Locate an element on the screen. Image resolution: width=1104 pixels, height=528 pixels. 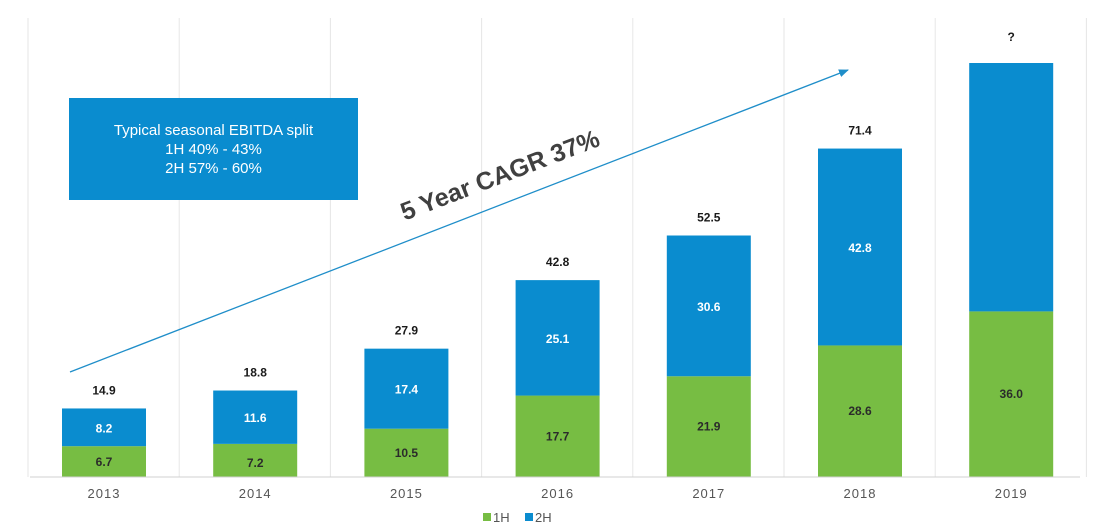
label-2h-2013: 8.2 is located at coordinates (104, 428).